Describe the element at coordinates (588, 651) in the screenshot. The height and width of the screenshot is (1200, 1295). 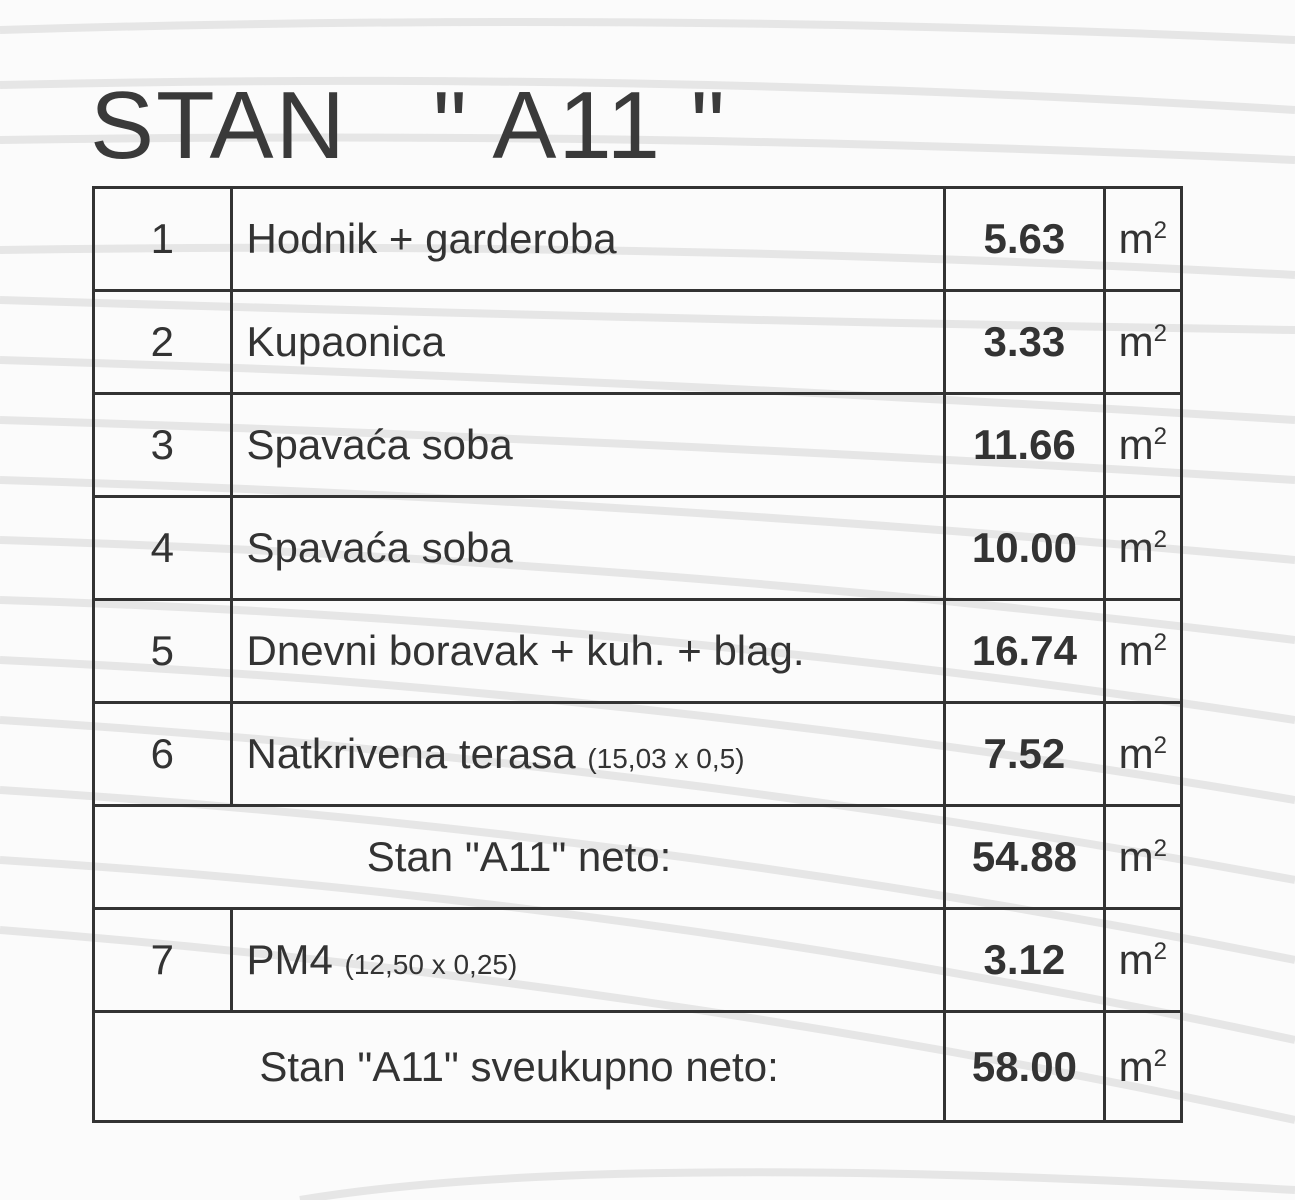
I see `room-name: Dnevni boravak + kuh. + blag.` at that location.